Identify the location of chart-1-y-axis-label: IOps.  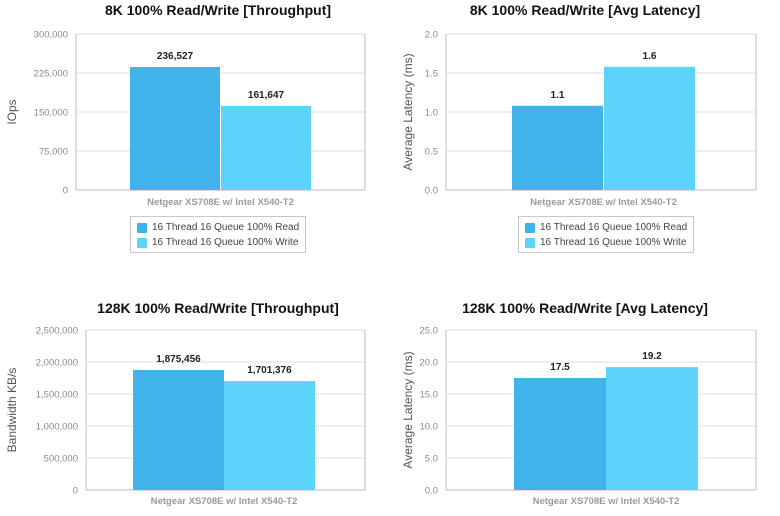
(12, 111).